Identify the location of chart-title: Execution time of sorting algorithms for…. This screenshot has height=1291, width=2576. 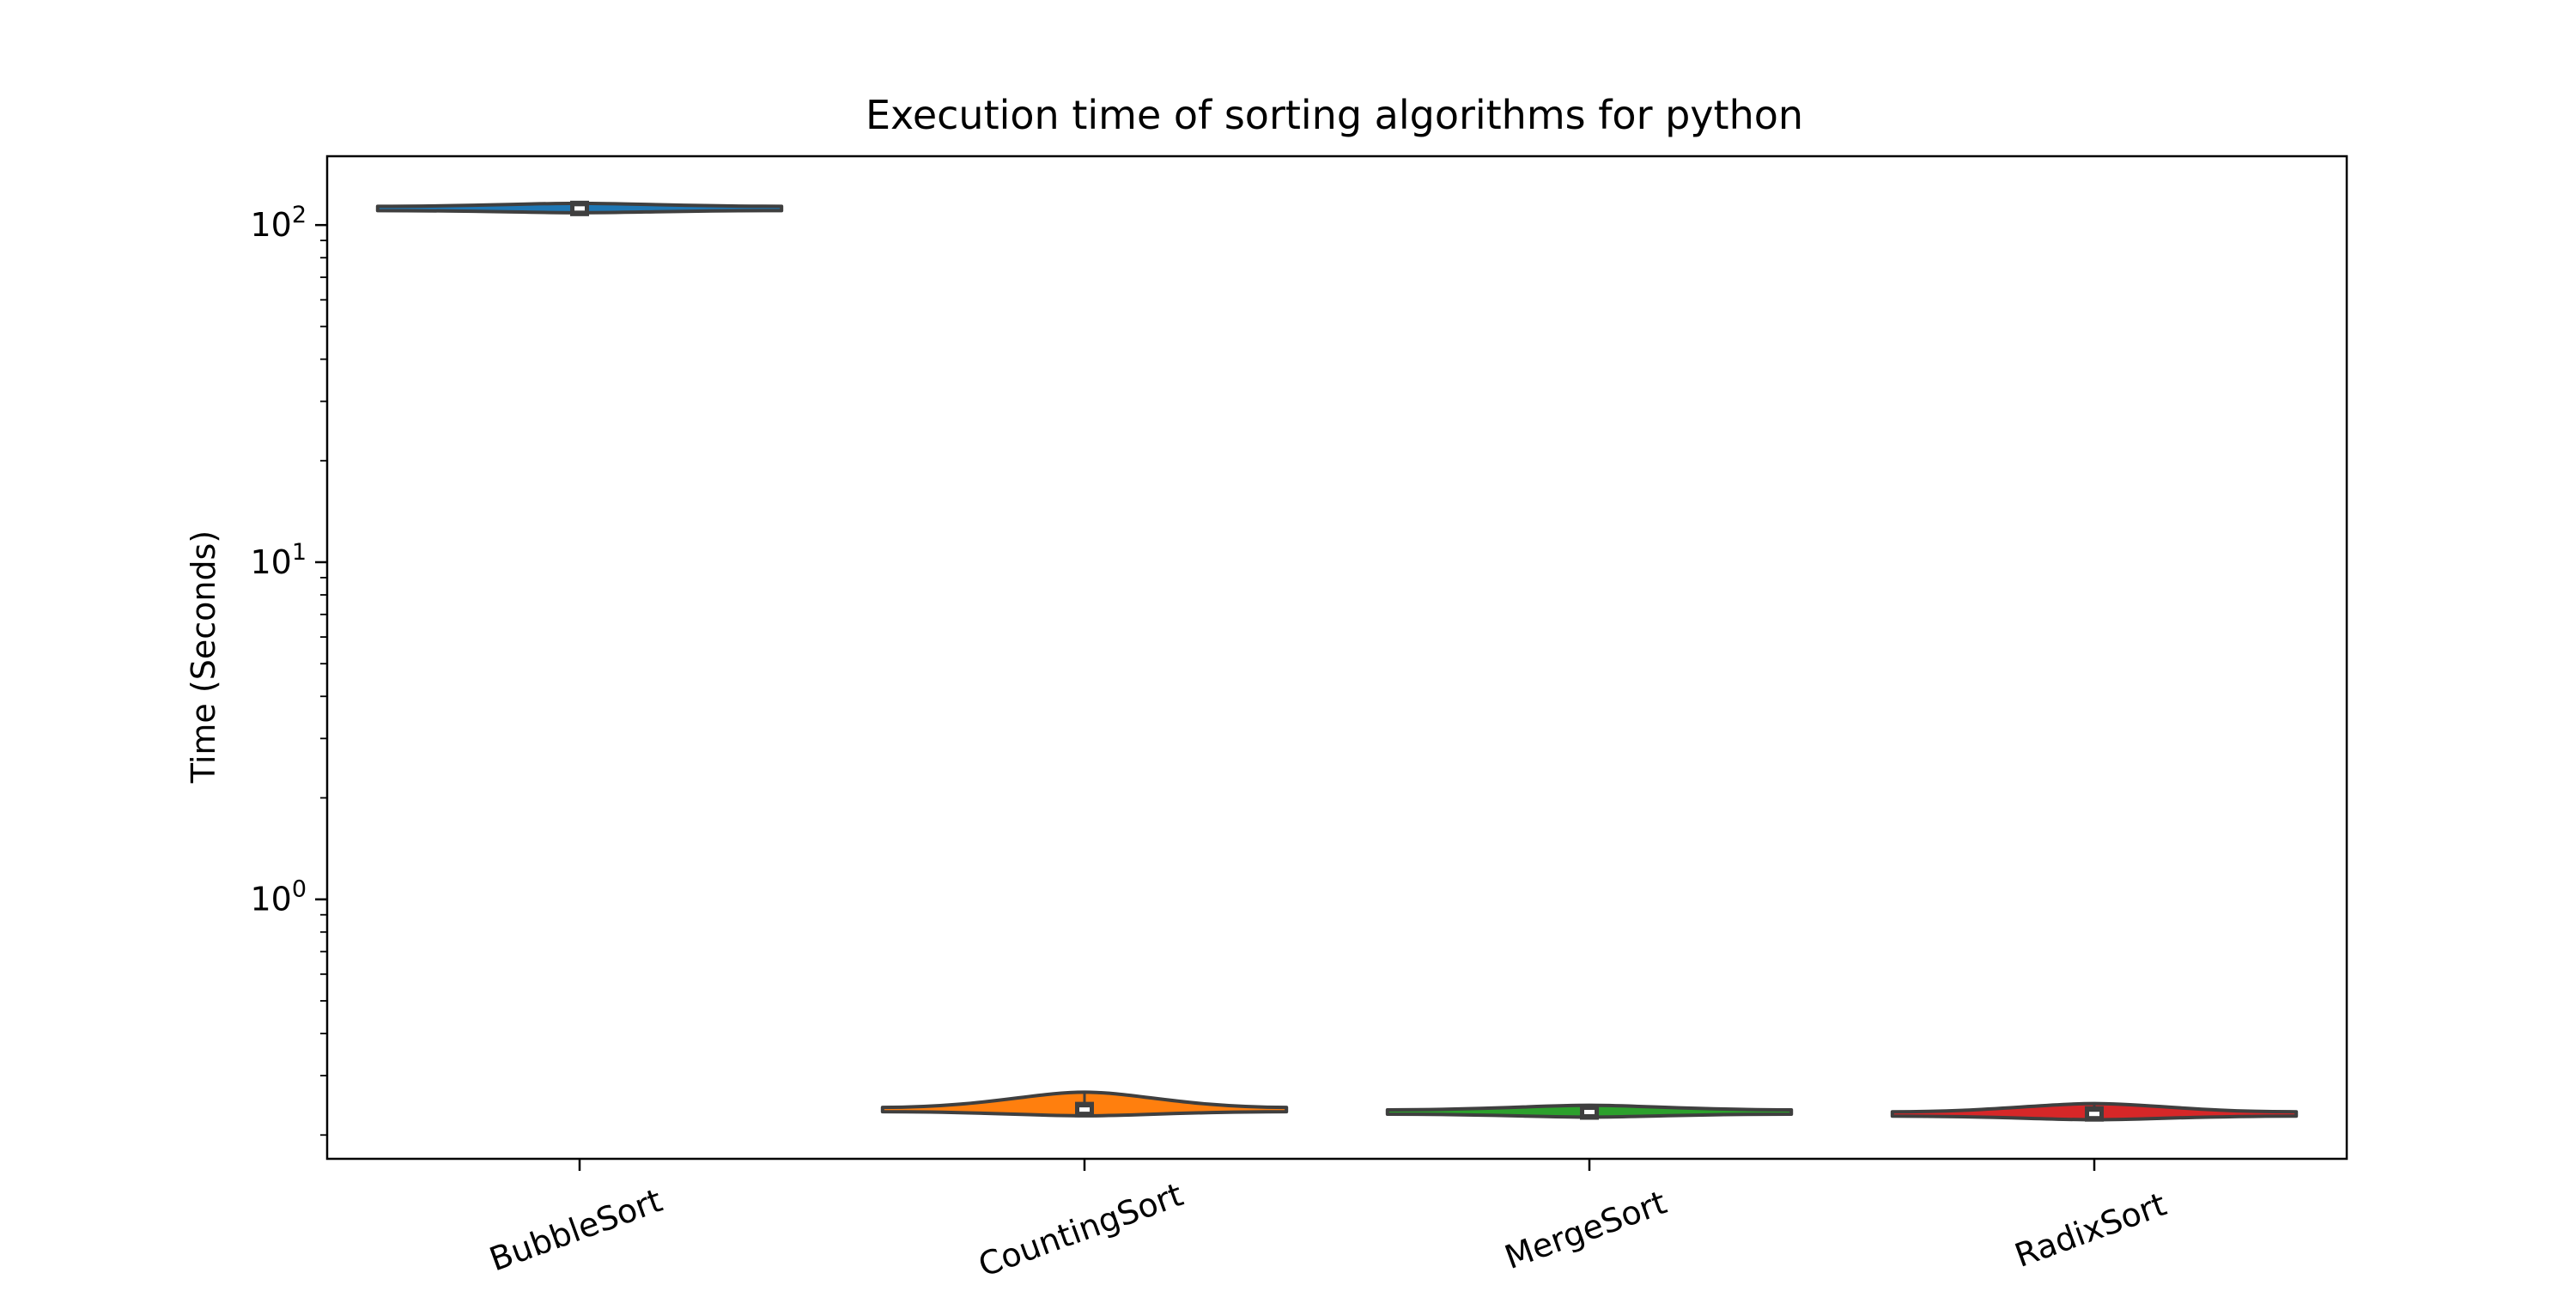
(1334, 115).